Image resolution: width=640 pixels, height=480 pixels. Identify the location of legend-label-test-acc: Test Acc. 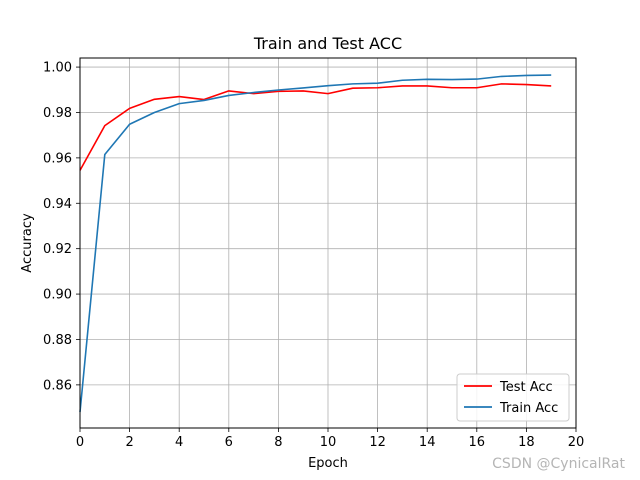
(526, 387).